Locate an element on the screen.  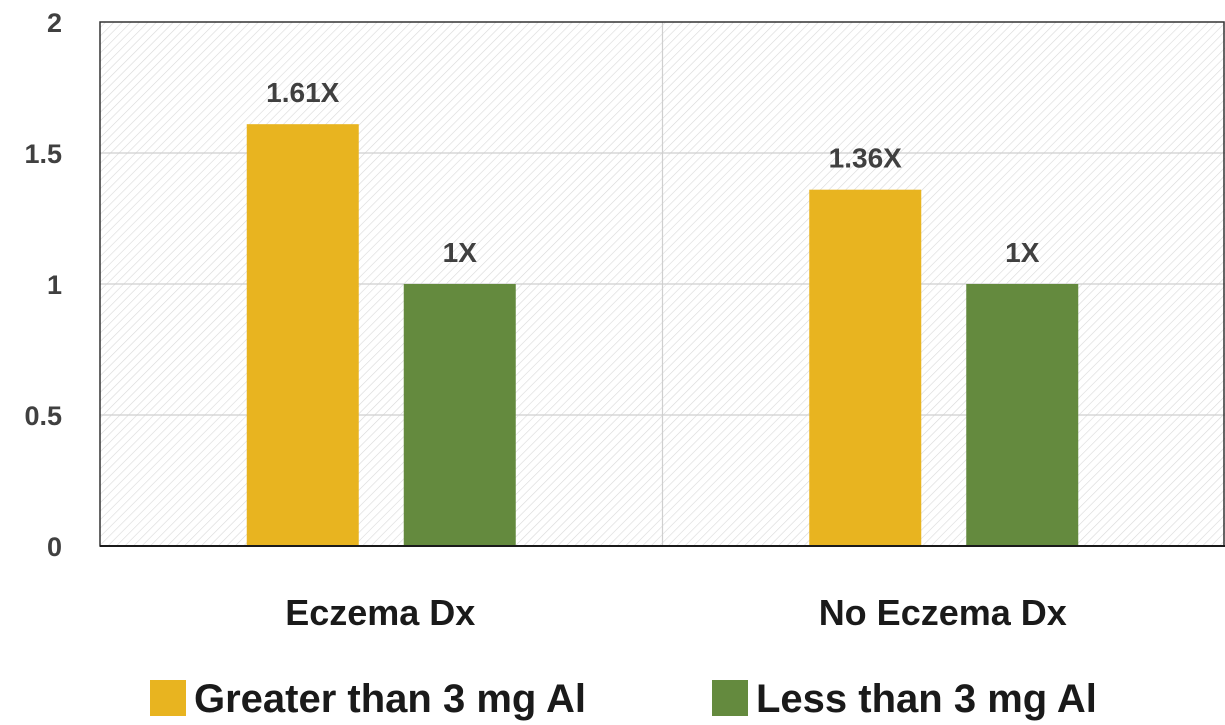
y-tick-label: 0 is located at coordinates (54, 547).